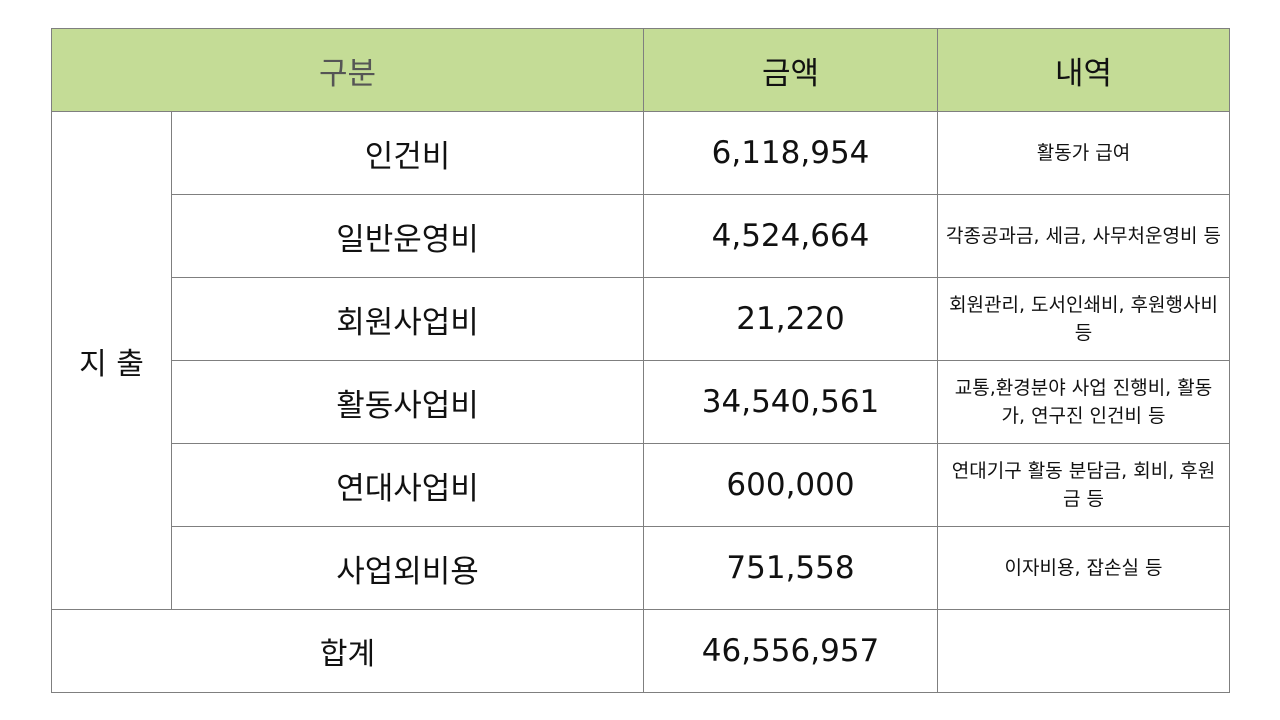  What do you see at coordinates (791, 70) in the screenshot?
I see `header-amount: 금액` at bounding box center [791, 70].